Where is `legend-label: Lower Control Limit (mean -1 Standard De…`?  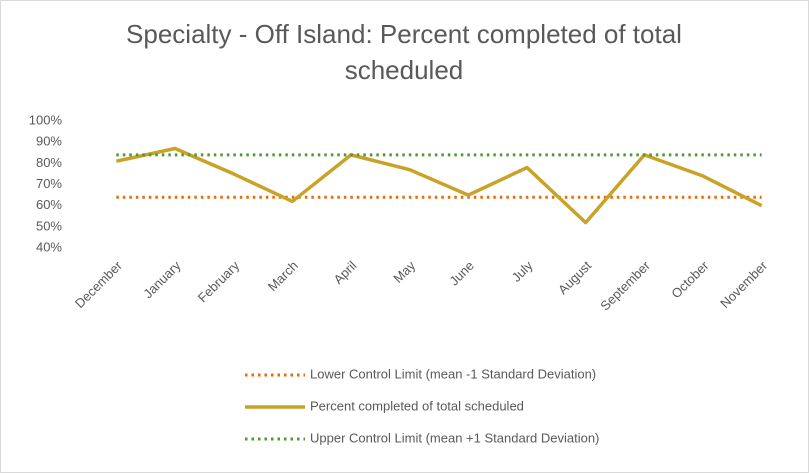 legend-label: Lower Control Limit (mean -1 Standard De… is located at coordinates (453, 373).